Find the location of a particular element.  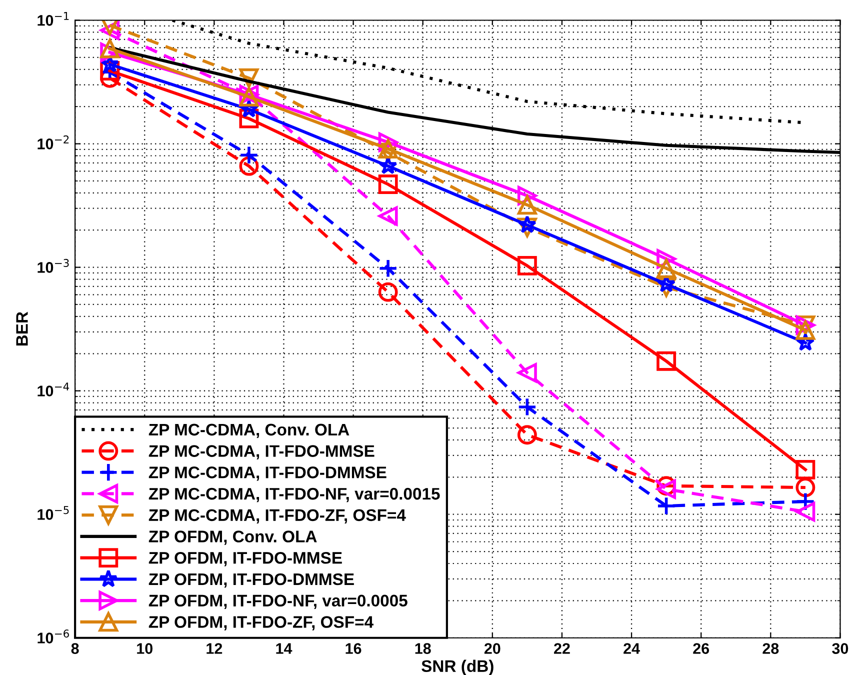

y-tick-label: 10$^{−2}$ is located at coordinates (53, 142).